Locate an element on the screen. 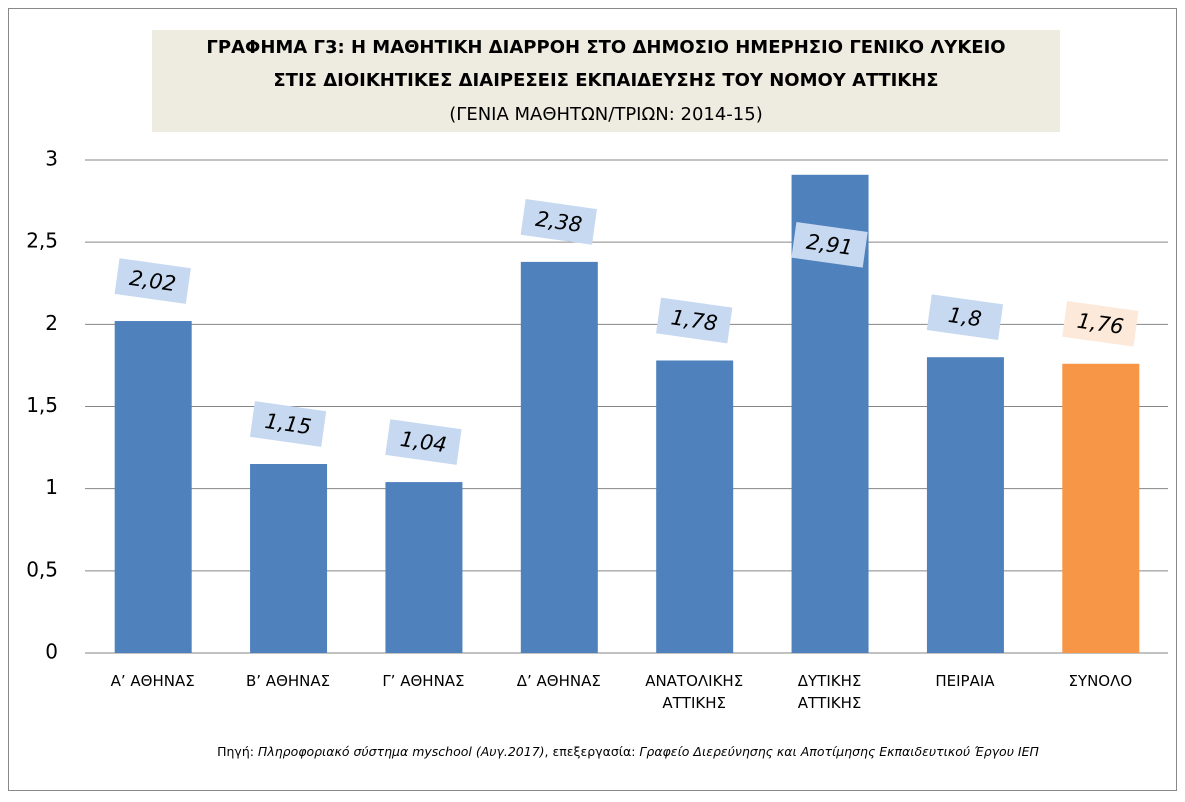 This screenshot has width=1185, height=802. x-tick-label: Δ’ ΑΘΗΝΑΣ is located at coordinates (558, 681).